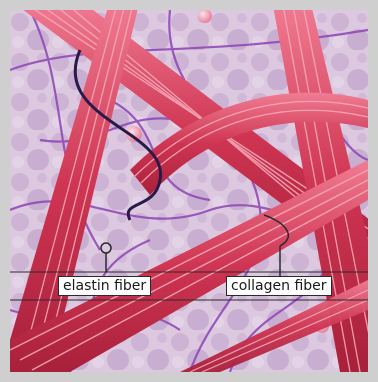 The image size is (378, 382). I want to click on label-pointers, so click(195, 245).